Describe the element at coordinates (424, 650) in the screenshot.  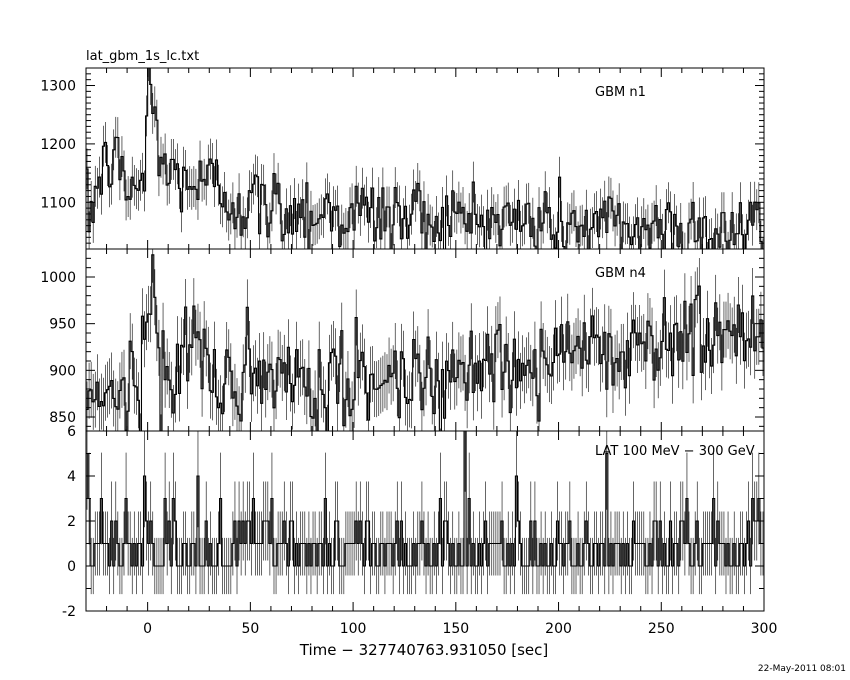
I see `x-axis-label: Time − 327740763.931050 [sec]` at that location.